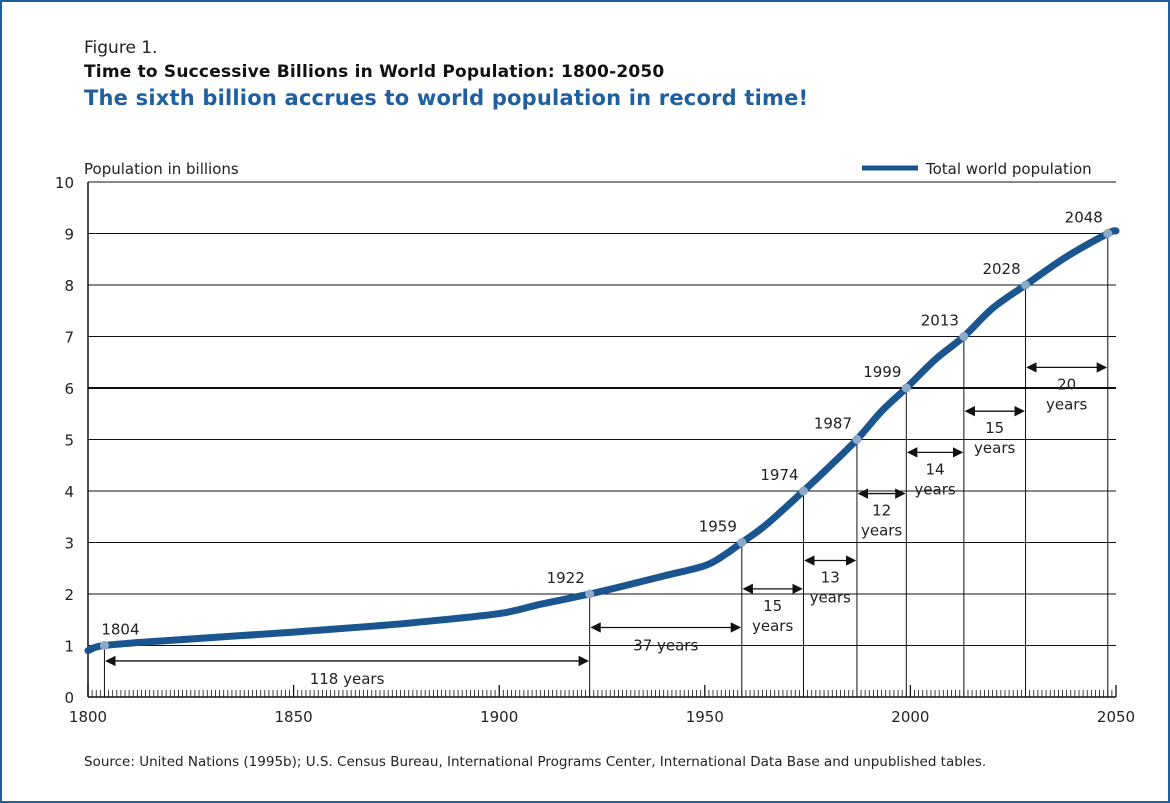 This screenshot has height=803, width=1170. Describe the element at coordinates (779, 475) in the screenshot. I see `milestone-label-1974: 1974` at that location.